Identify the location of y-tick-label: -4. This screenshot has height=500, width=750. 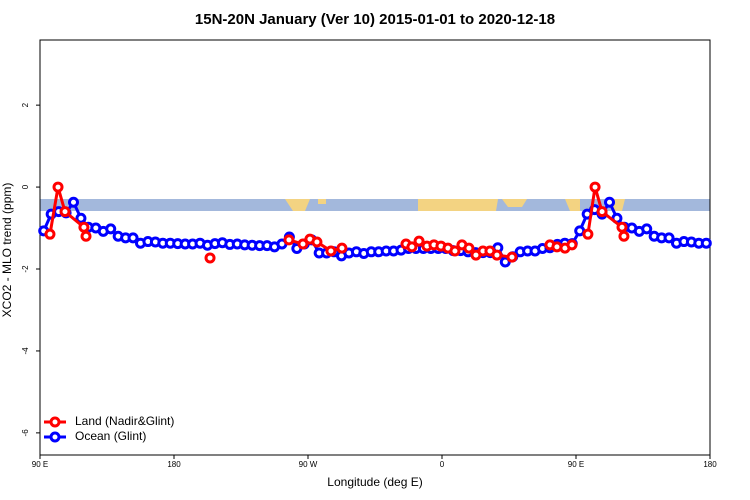
(25, 351).